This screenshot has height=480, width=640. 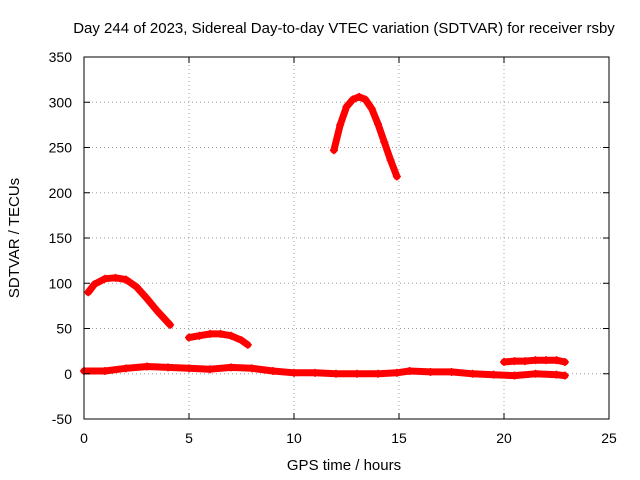 I want to click on x-tick-label: 0, so click(x=84, y=438).